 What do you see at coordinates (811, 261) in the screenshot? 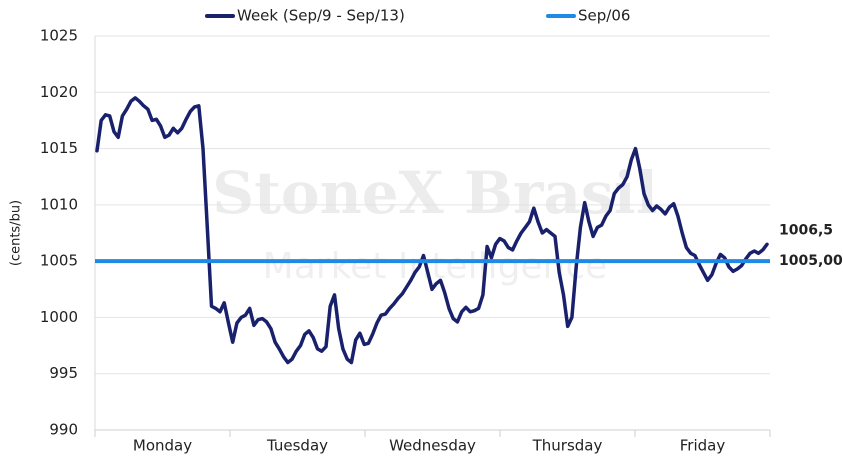
I see `end-label: 1005,00` at bounding box center [811, 261].